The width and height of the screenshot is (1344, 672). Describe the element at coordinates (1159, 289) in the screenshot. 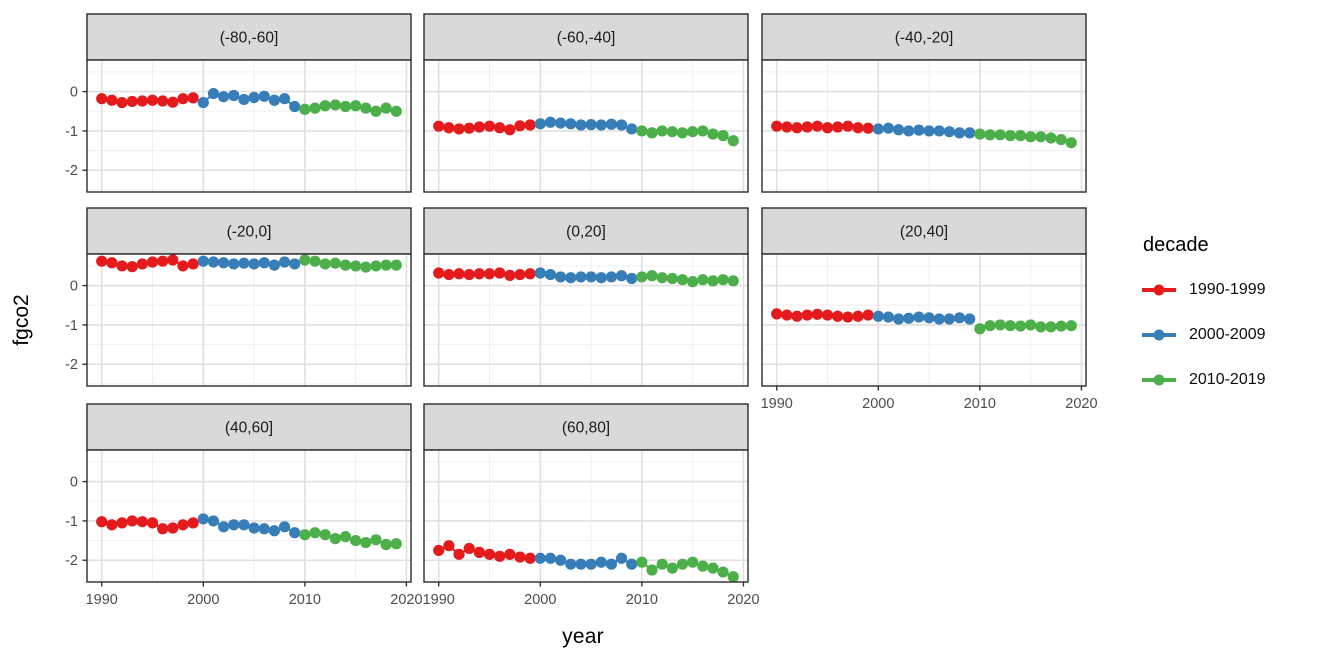

I see `legend-key-point` at that location.